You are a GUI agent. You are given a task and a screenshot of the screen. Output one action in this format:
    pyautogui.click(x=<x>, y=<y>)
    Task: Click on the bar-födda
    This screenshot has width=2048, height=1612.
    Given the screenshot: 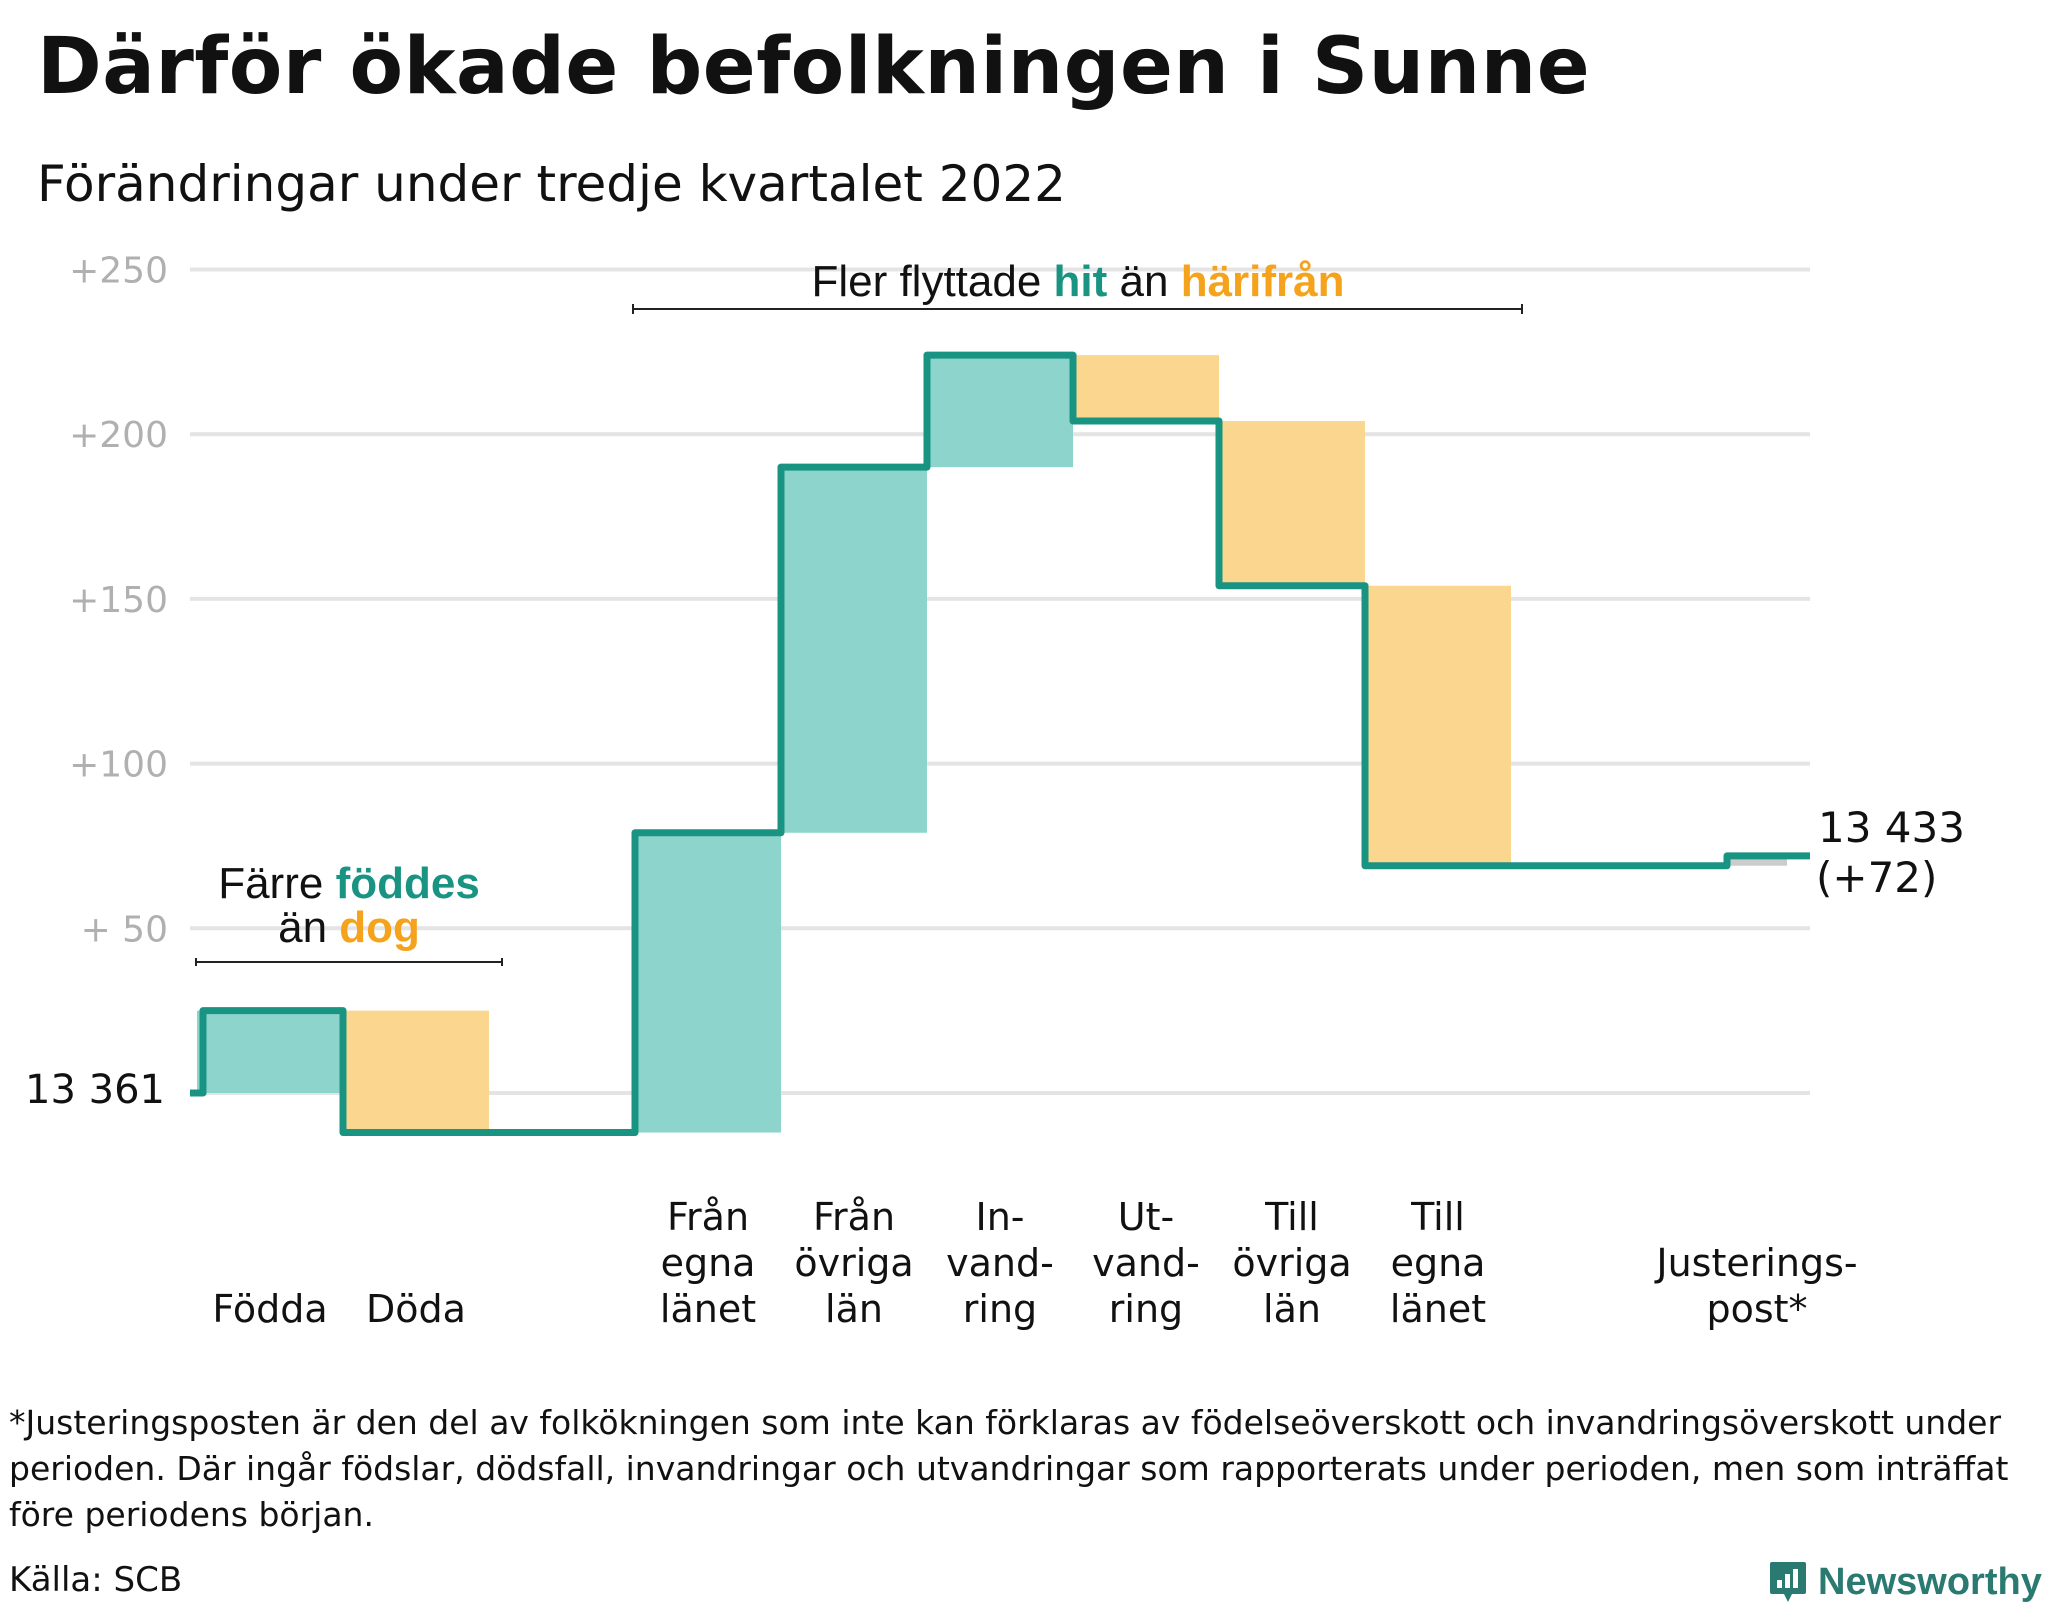 What is the action you would take?
    pyautogui.click(x=270, y=1051)
    